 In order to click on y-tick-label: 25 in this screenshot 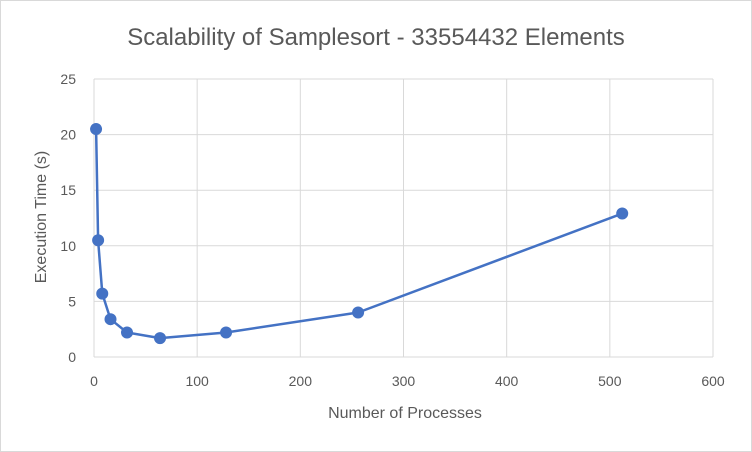, I will do `click(68, 79)`.